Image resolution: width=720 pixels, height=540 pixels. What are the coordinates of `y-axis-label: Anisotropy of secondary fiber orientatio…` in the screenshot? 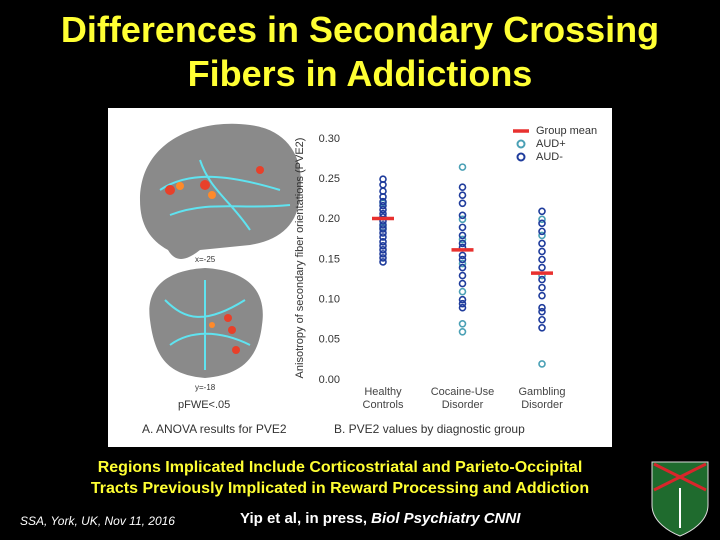 It's located at (300, 258).